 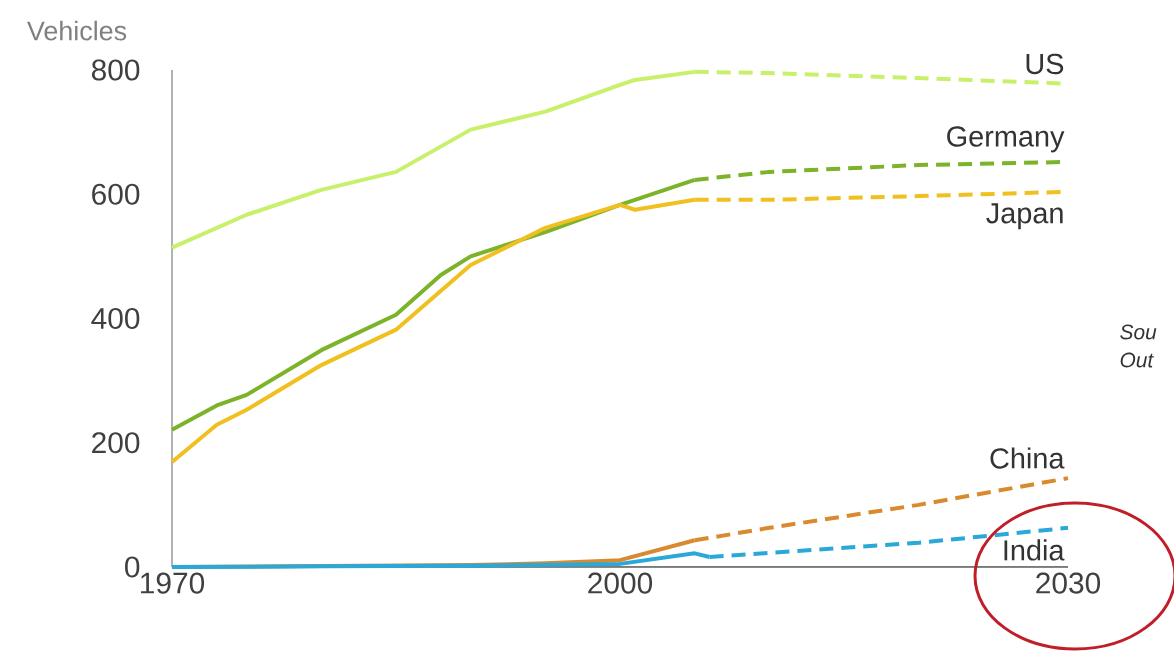 I want to click on text: Sou, so click(x=1138, y=332).